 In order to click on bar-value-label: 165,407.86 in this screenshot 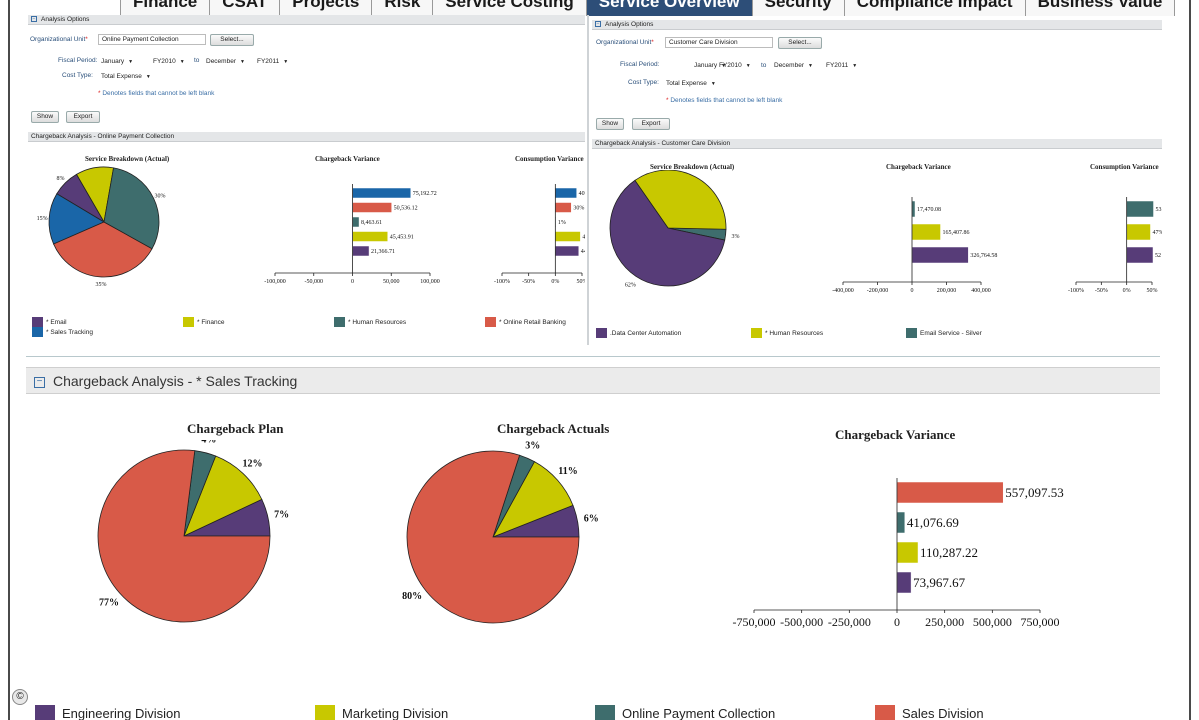, I will do `click(956, 233)`.